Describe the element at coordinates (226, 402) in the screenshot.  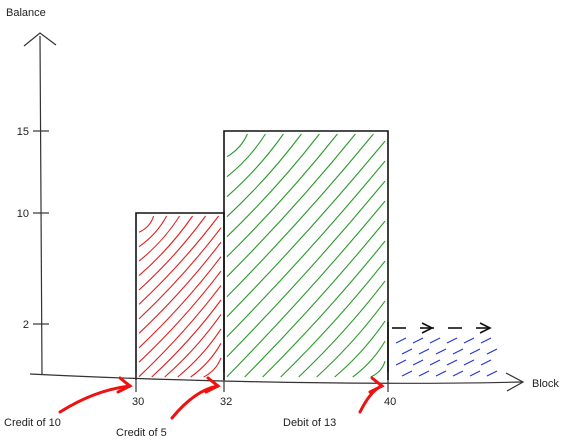
I see `x-tick-label: 32` at that location.